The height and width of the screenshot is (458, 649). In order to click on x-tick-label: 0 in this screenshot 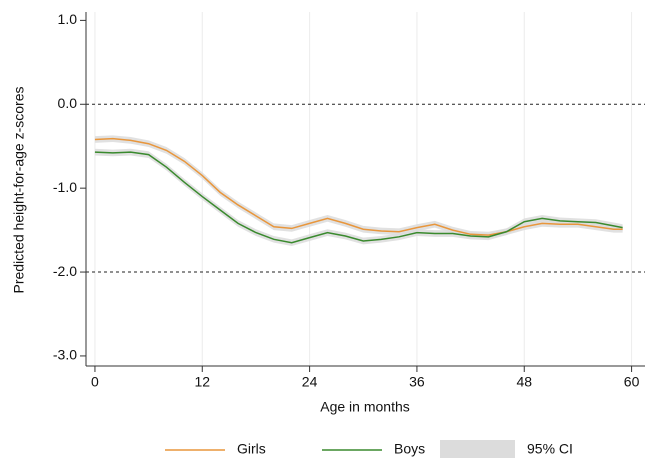, I will do `click(95, 382)`.